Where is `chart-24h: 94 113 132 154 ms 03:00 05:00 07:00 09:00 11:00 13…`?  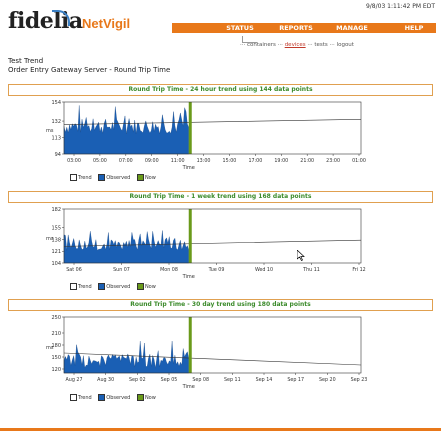 chart-24h: 94 113 132 154 ms 03:00 05:00 07:00 09:00 11:00 13… is located at coordinates (206, 135).